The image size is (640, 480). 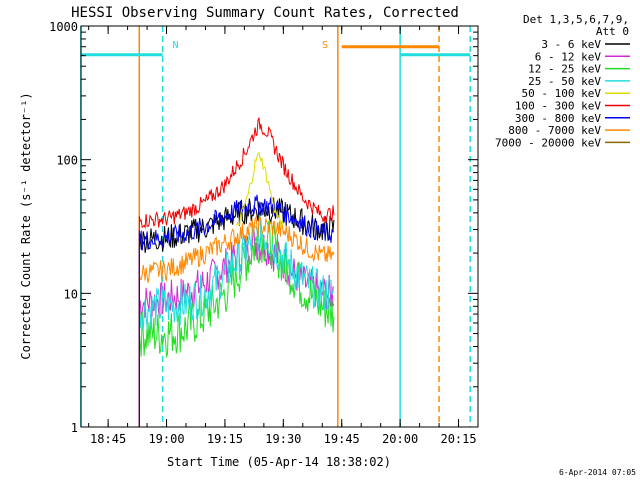 What do you see at coordinates (108, 439) in the screenshot?
I see `x-tick-label-0: 18:45` at bounding box center [108, 439].